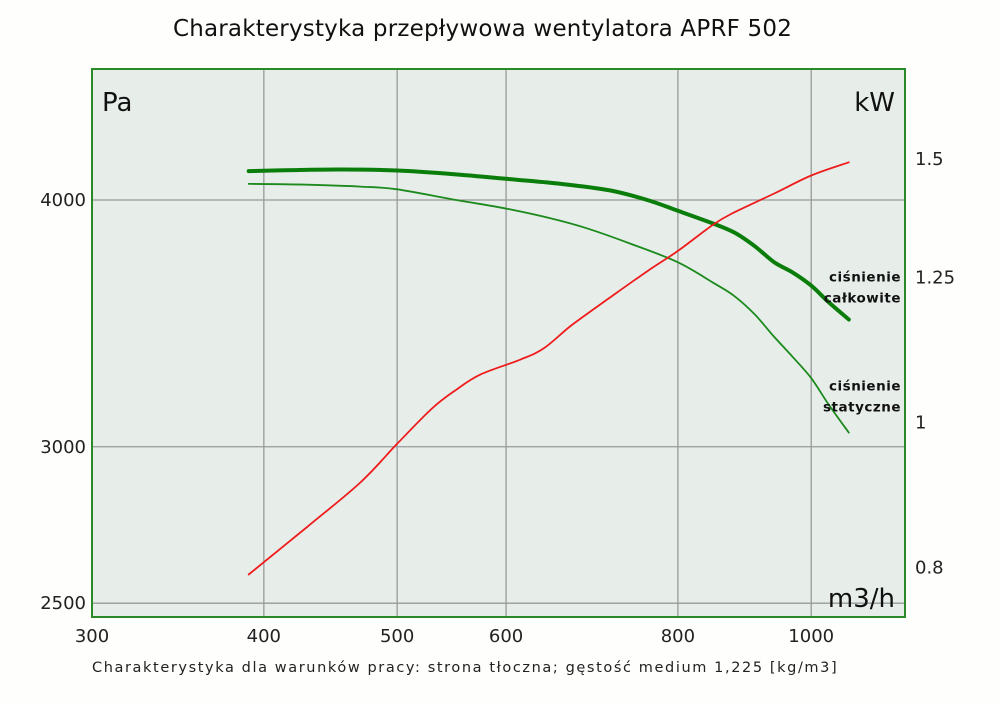 The width and height of the screenshot is (1000, 706). What do you see at coordinates (865, 277) in the screenshot?
I see `total-pressure-label: ciśnienie` at bounding box center [865, 277].